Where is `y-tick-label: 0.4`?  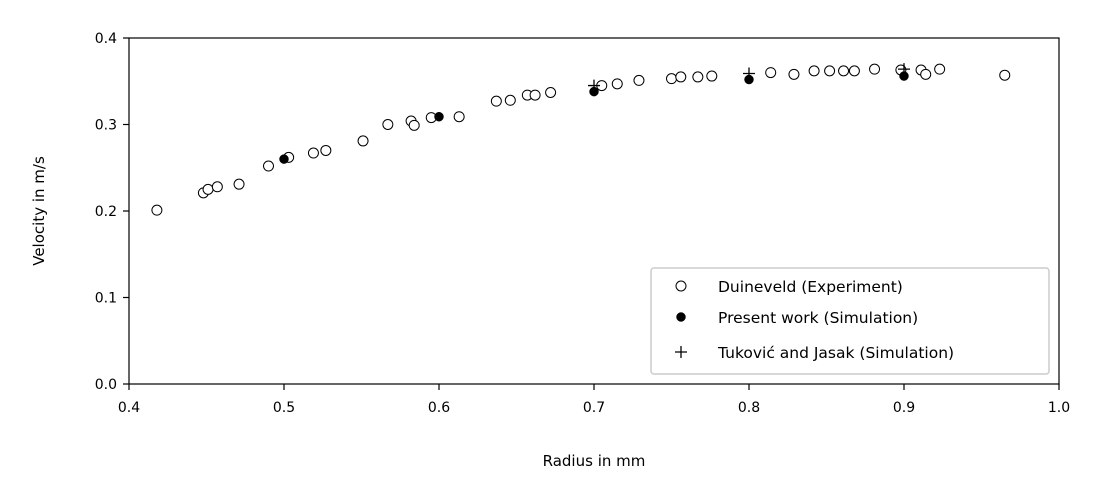 y-tick-label: 0.4 is located at coordinates (106, 39).